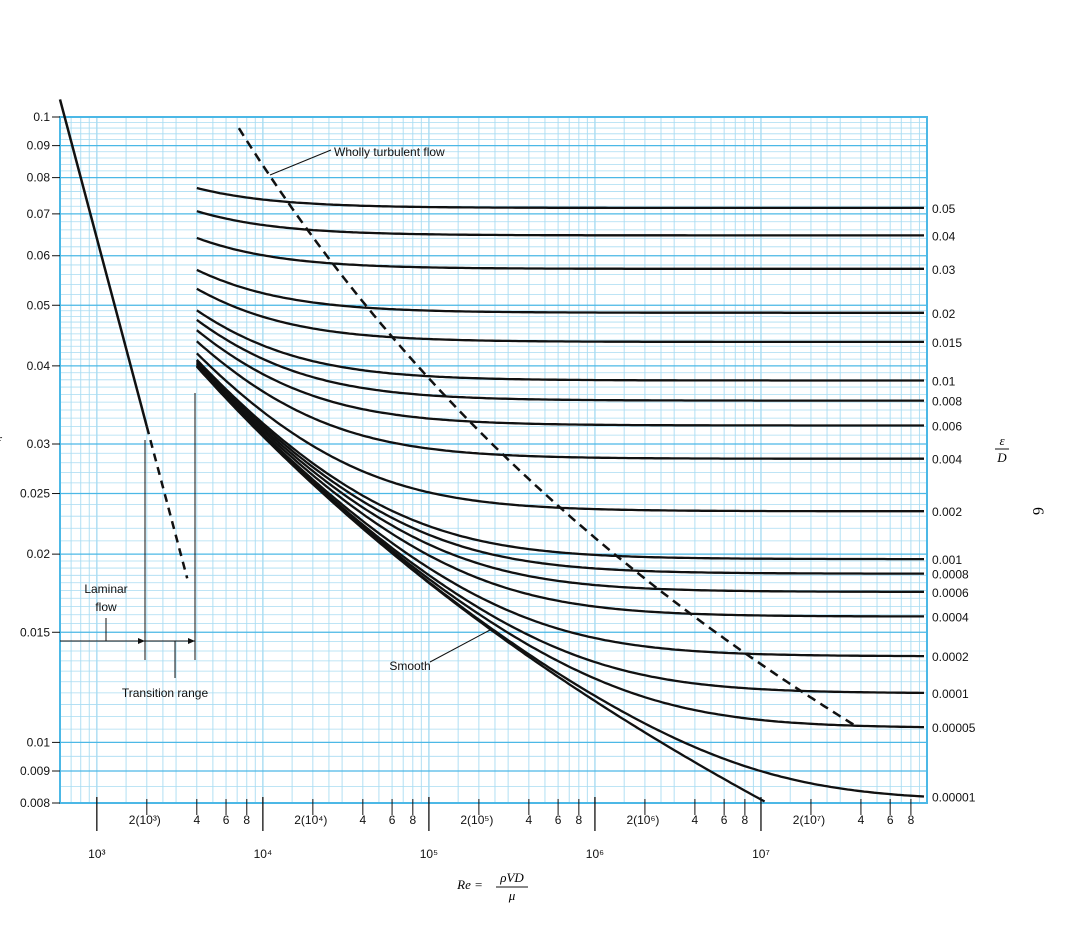  What do you see at coordinates (35, 632) in the screenshot?
I see `y-tick-label: 0.015` at bounding box center [35, 632].